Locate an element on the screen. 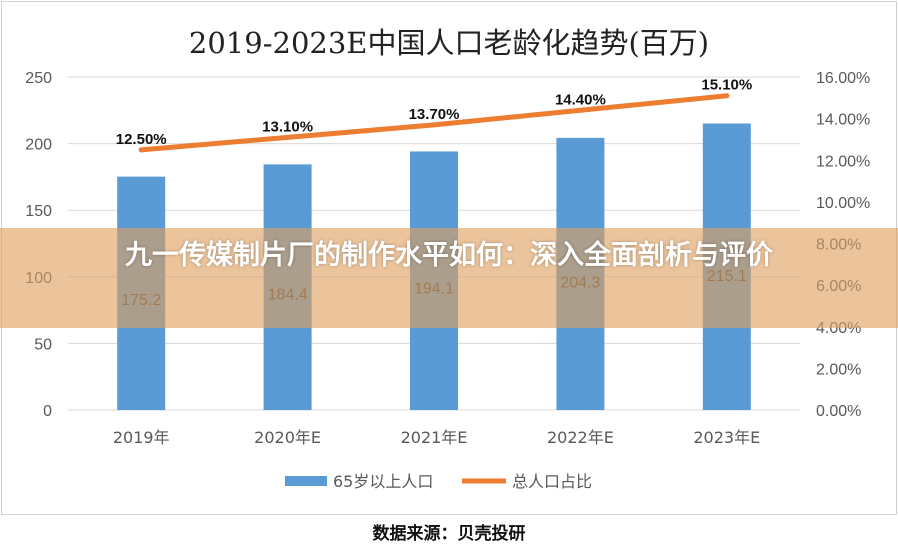 Image resolution: width=898 pixels, height=551 pixels. left-tick-label: 250 is located at coordinates (38, 78).